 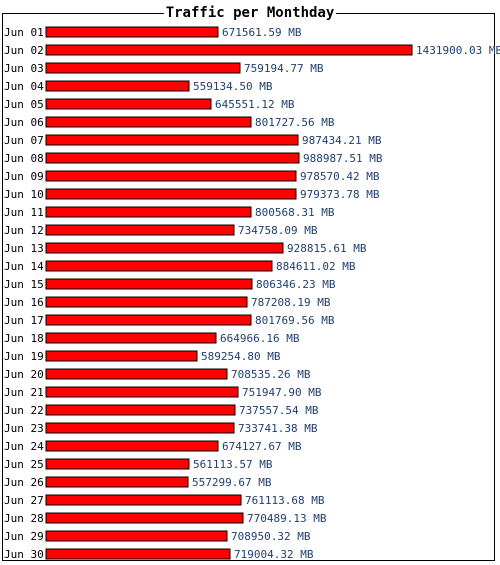 I want to click on day-label: Jun 12, so click(x=24, y=230).